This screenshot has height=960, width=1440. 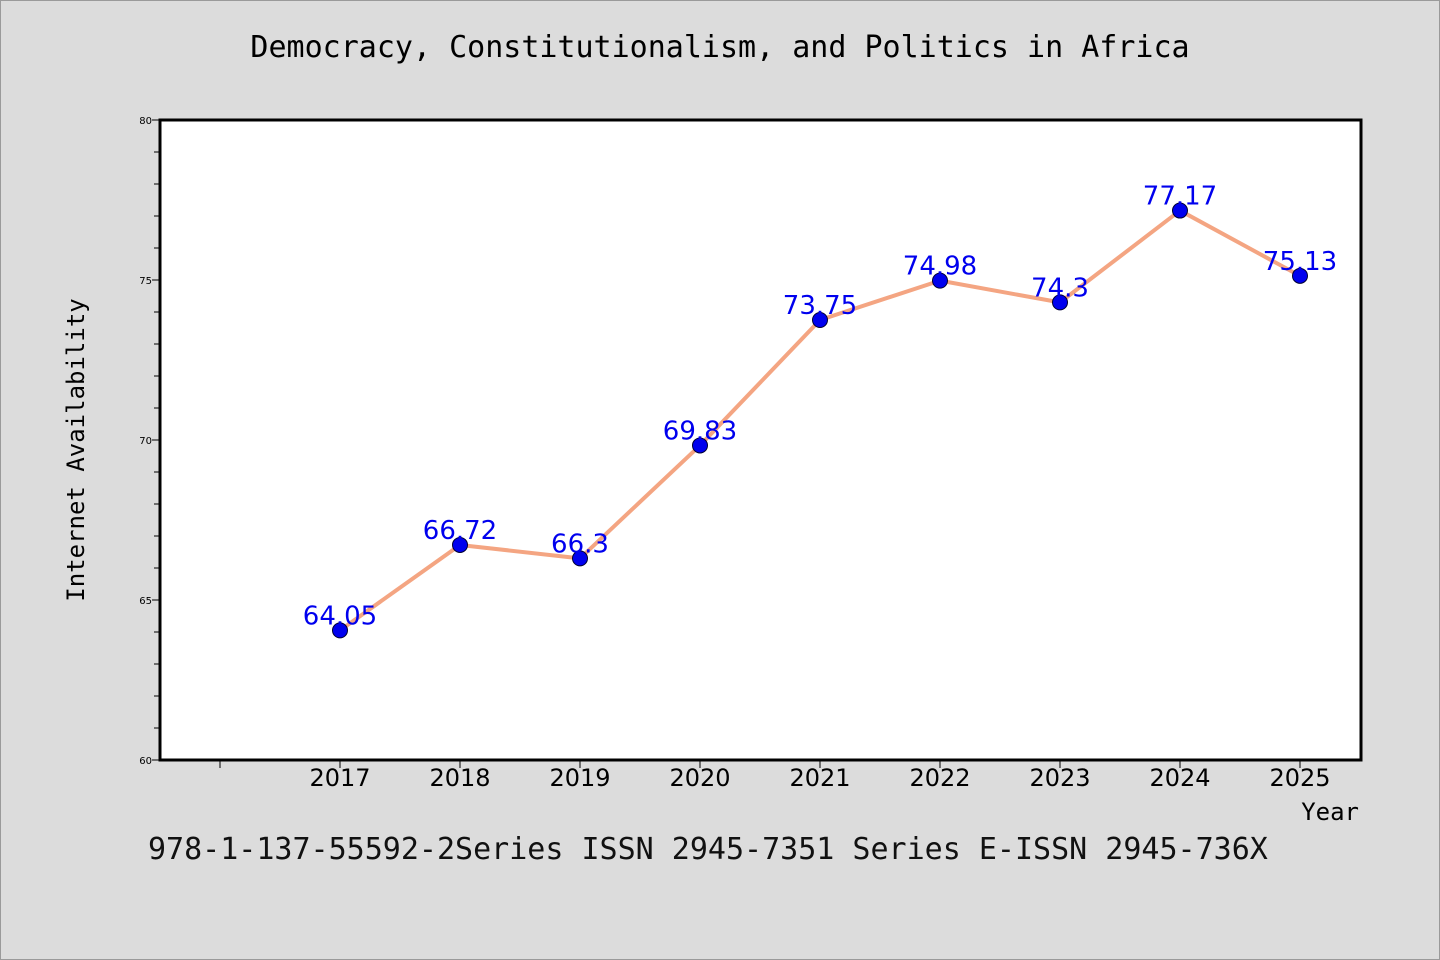 What do you see at coordinates (1060, 288) in the screenshot?
I see `data-label: 74.3` at bounding box center [1060, 288].